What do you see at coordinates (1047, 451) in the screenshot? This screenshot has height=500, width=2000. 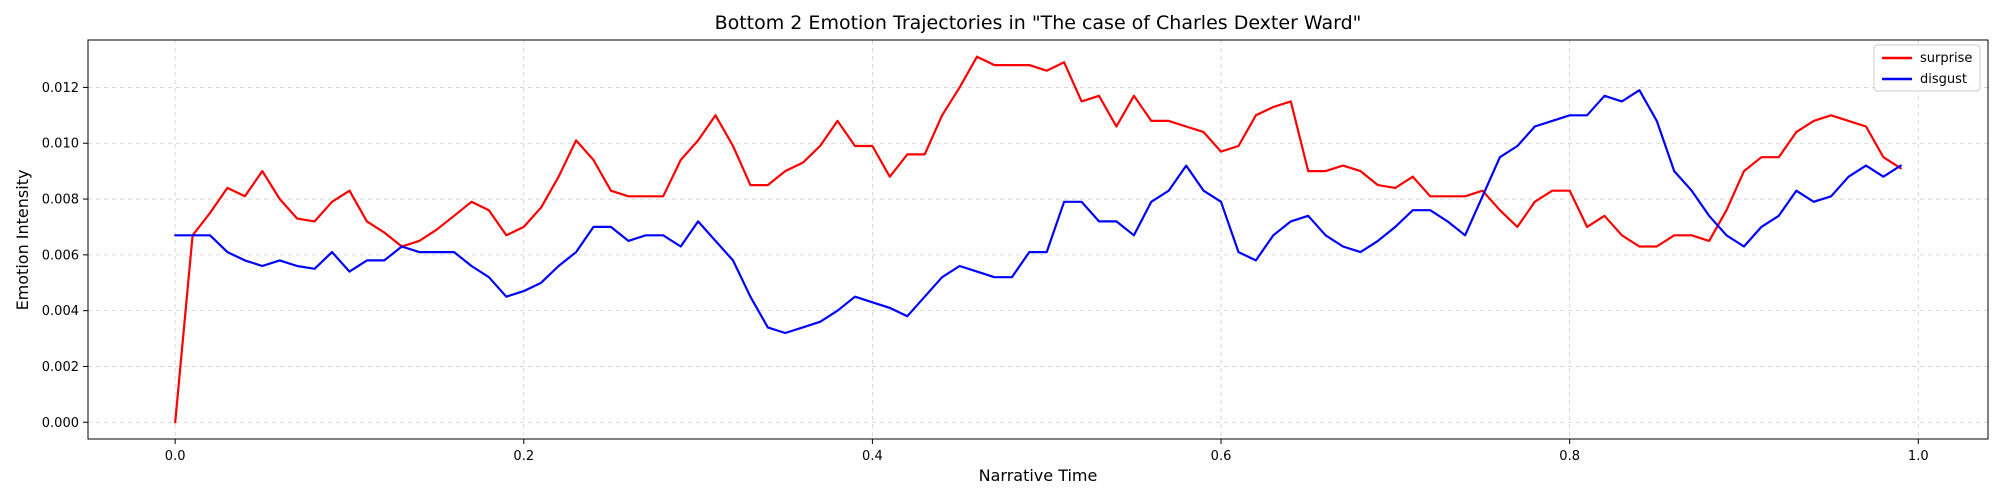 I see `x-axis: 0.0 0.2 0.4 0.6 0.8 1.0` at bounding box center [1047, 451].